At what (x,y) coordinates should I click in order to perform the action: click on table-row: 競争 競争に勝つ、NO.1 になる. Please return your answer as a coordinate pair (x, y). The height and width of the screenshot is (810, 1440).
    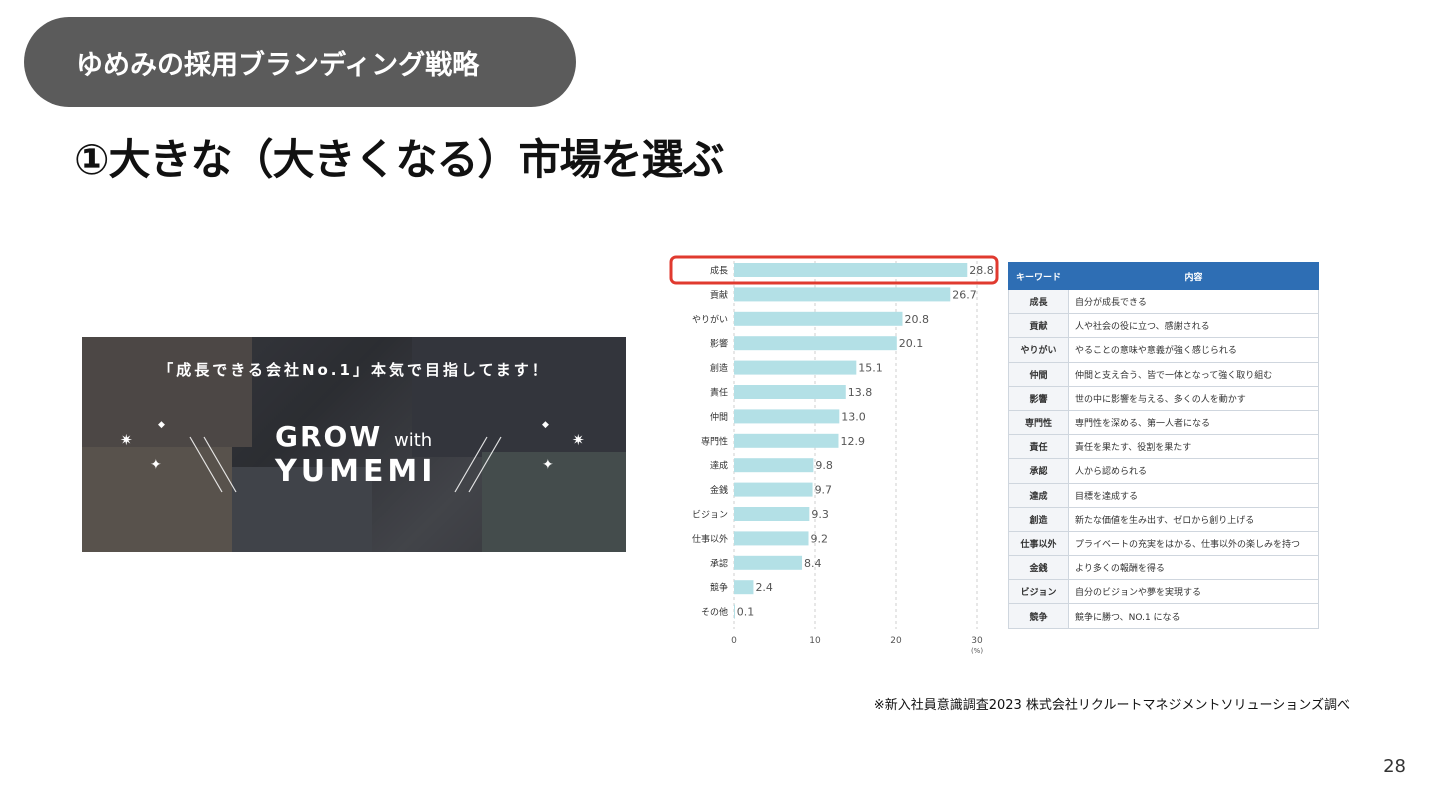
    Looking at the image, I should click on (1163, 616).